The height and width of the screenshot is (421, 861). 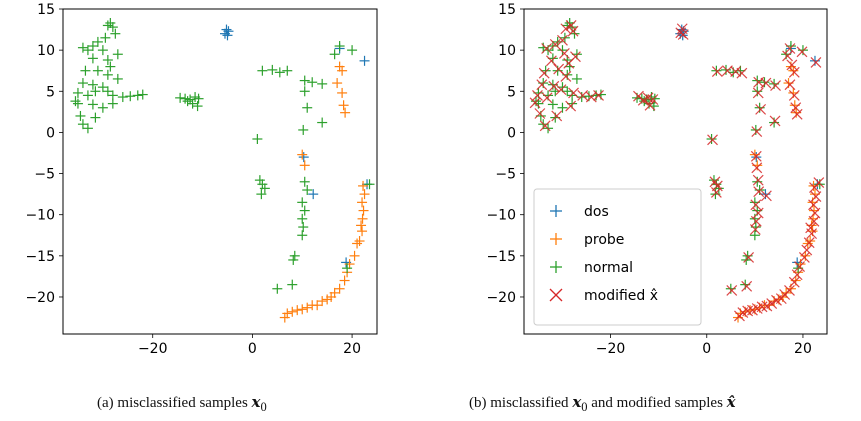 What do you see at coordinates (182, 404) in the screenshot?
I see `caption-a: (a) misclassified samples x0` at bounding box center [182, 404].